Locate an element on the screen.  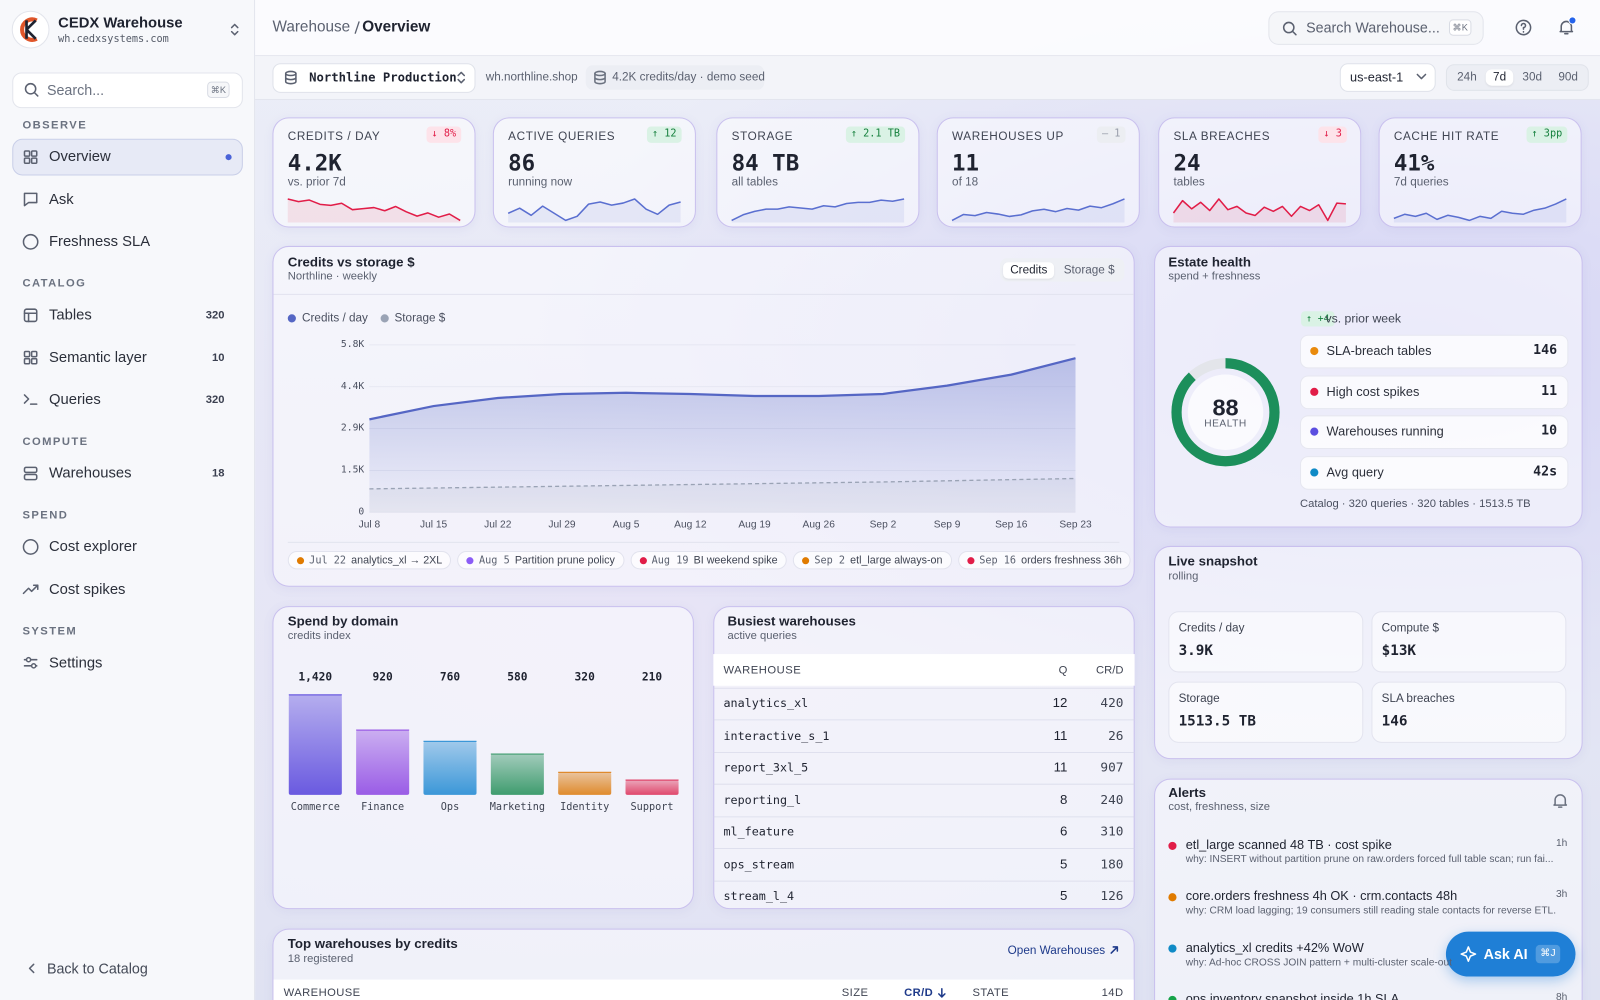
nav-label: Warehouses is located at coordinates (90, 473).